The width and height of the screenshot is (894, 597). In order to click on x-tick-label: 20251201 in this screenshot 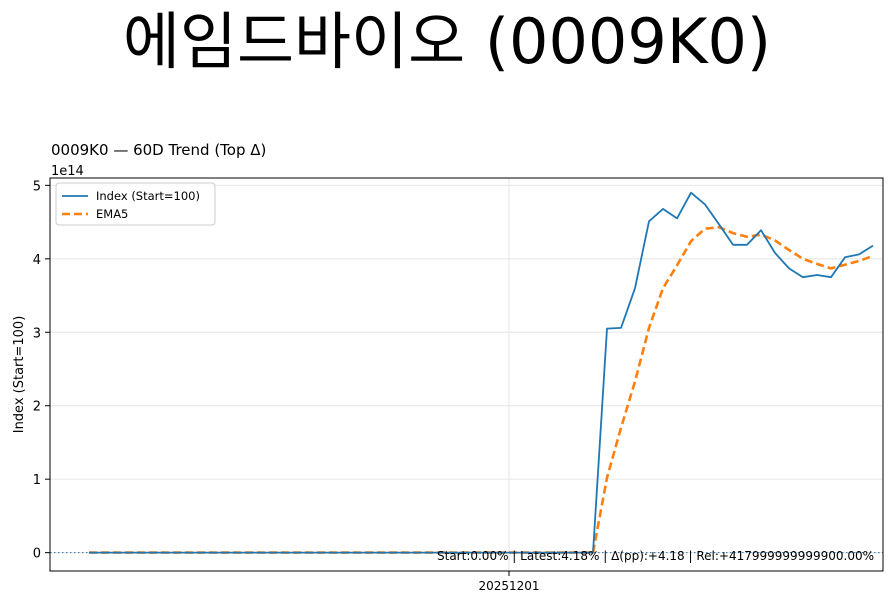, I will do `click(508, 586)`.